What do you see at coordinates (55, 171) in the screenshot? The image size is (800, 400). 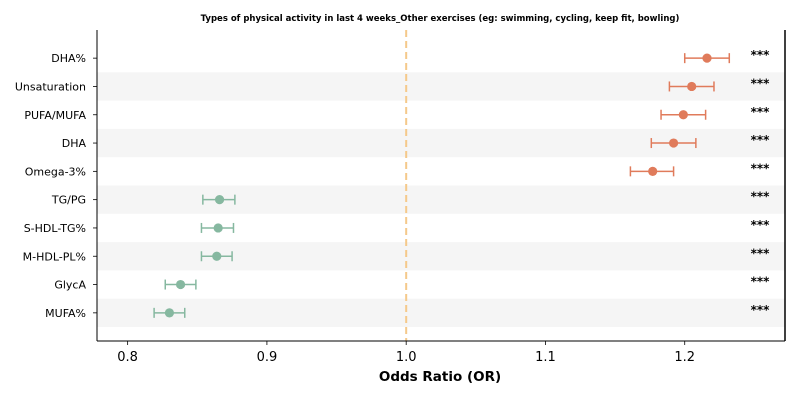 I see `y-tick-label: Omega-3%` at bounding box center [55, 171].